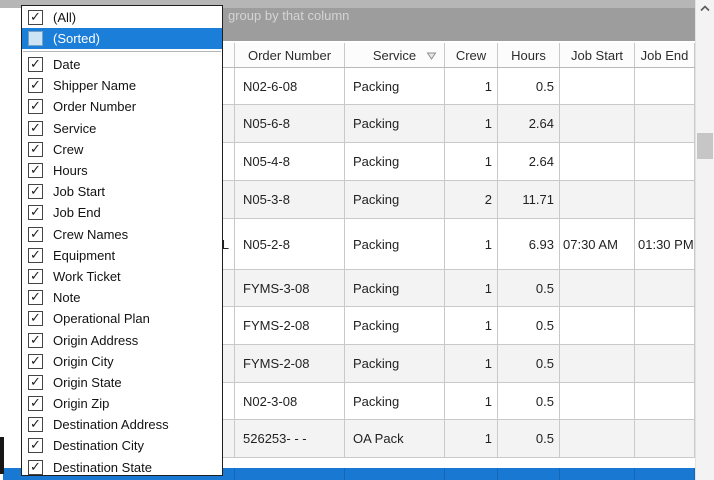 This screenshot has width=714, height=480. What do you see at coordinates (471, 55) in the screenshot?
I see `column-header-crew: Crew` at bounding box center [471, 55].